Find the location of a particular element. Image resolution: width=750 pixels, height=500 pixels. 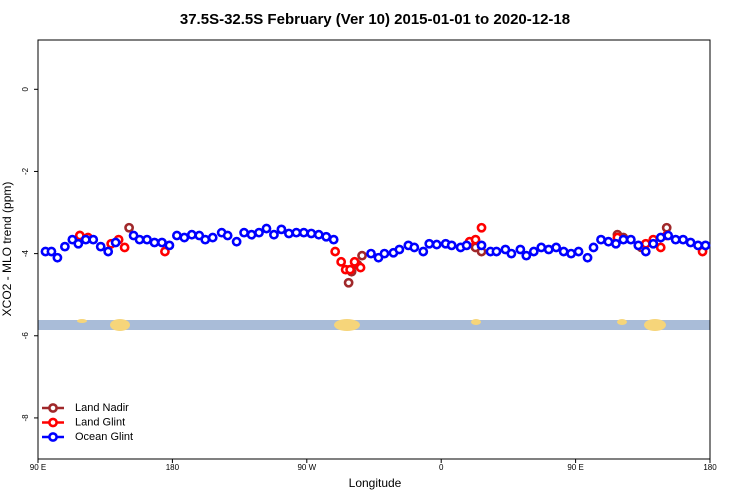

y-tick-label: -2 is located at coordinates (25, 171).